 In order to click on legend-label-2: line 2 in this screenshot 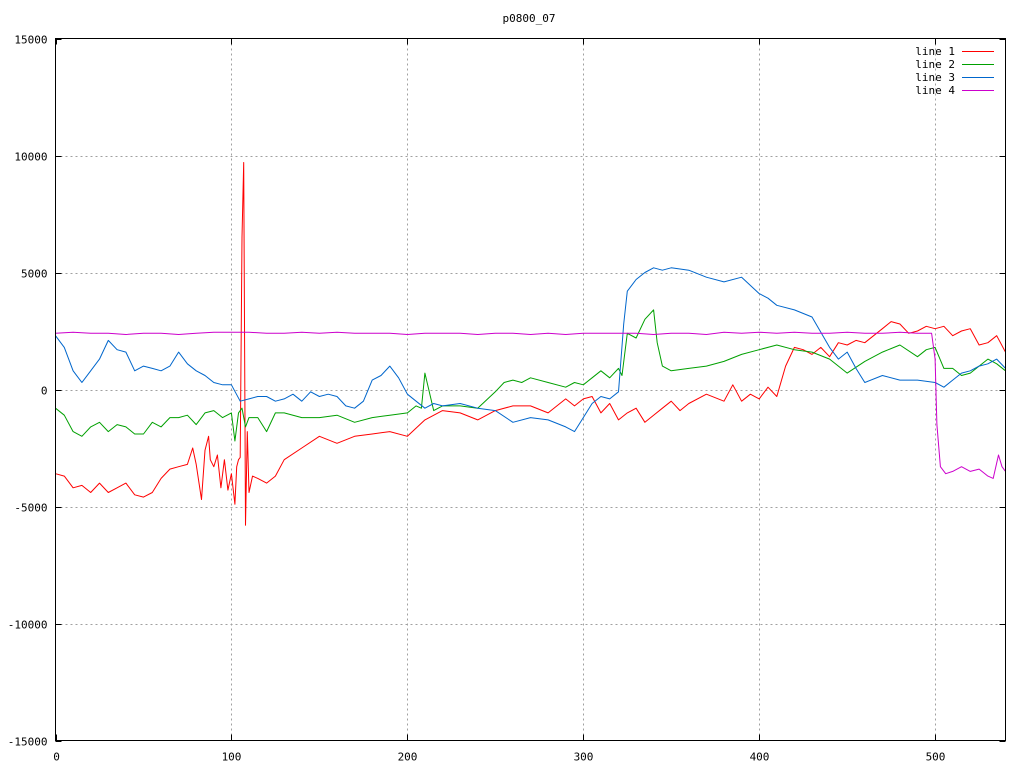, I will do `click(935, 64)`.